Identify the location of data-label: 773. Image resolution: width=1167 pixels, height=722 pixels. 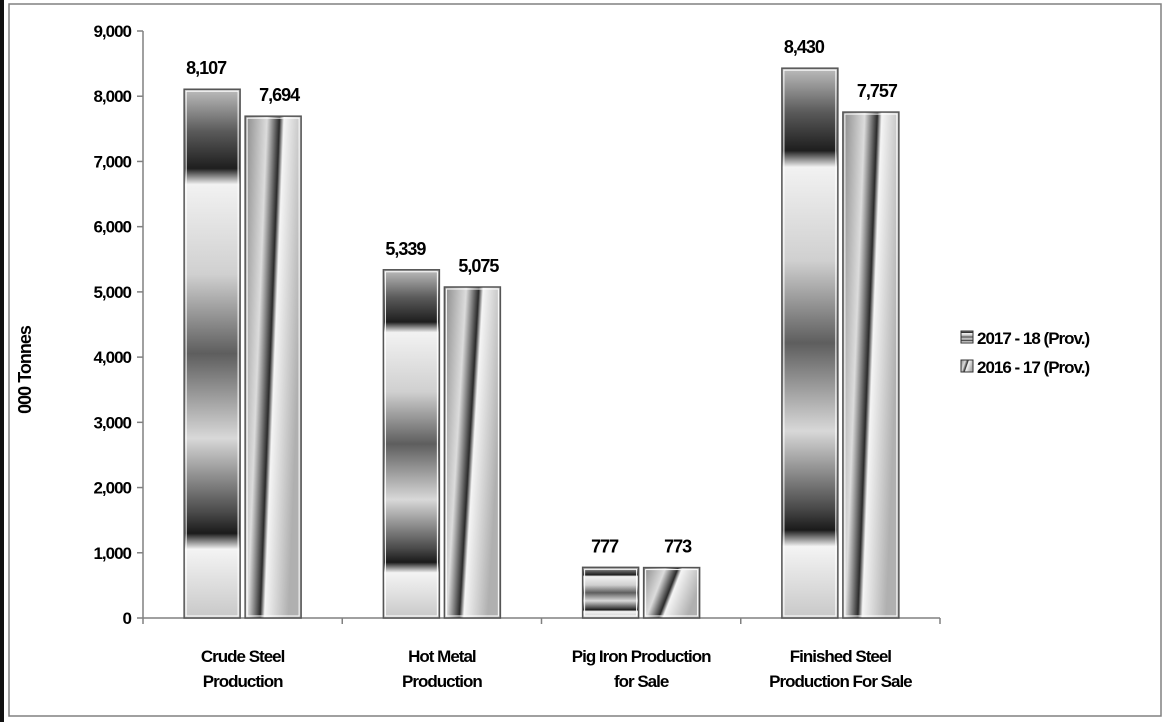
(678, 547).